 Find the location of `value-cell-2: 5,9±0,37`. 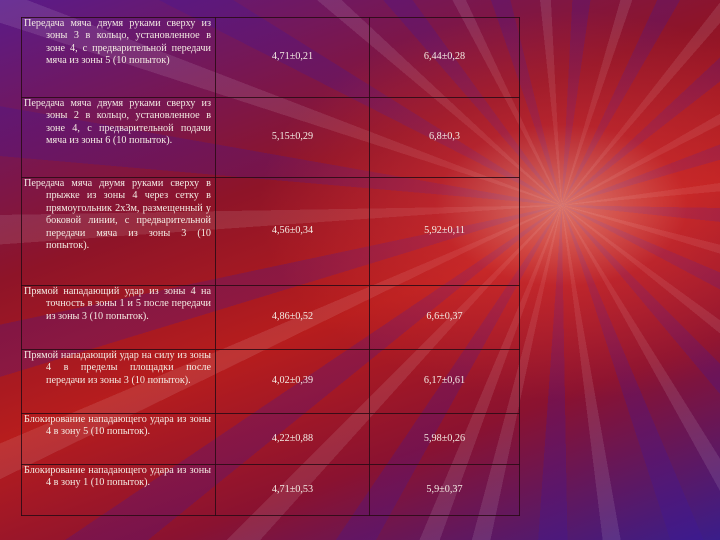

value-cell-2: 5,9±0,37 is located at coordinates (444, 490).